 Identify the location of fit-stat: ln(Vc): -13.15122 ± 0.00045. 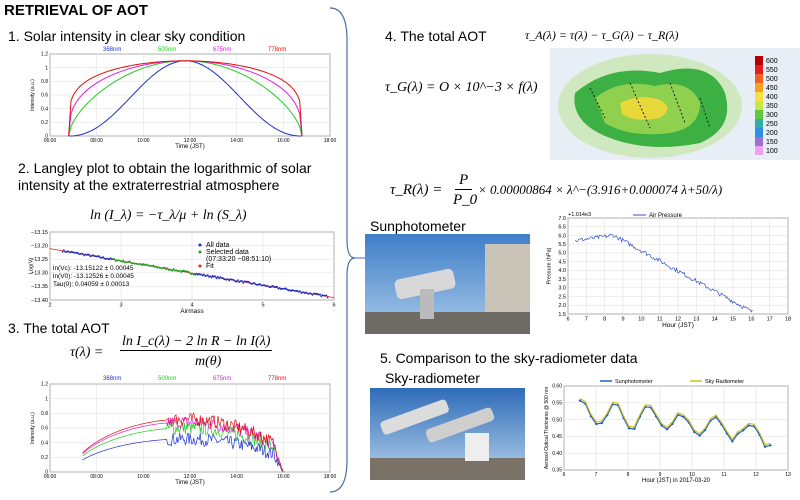
(93, 268).